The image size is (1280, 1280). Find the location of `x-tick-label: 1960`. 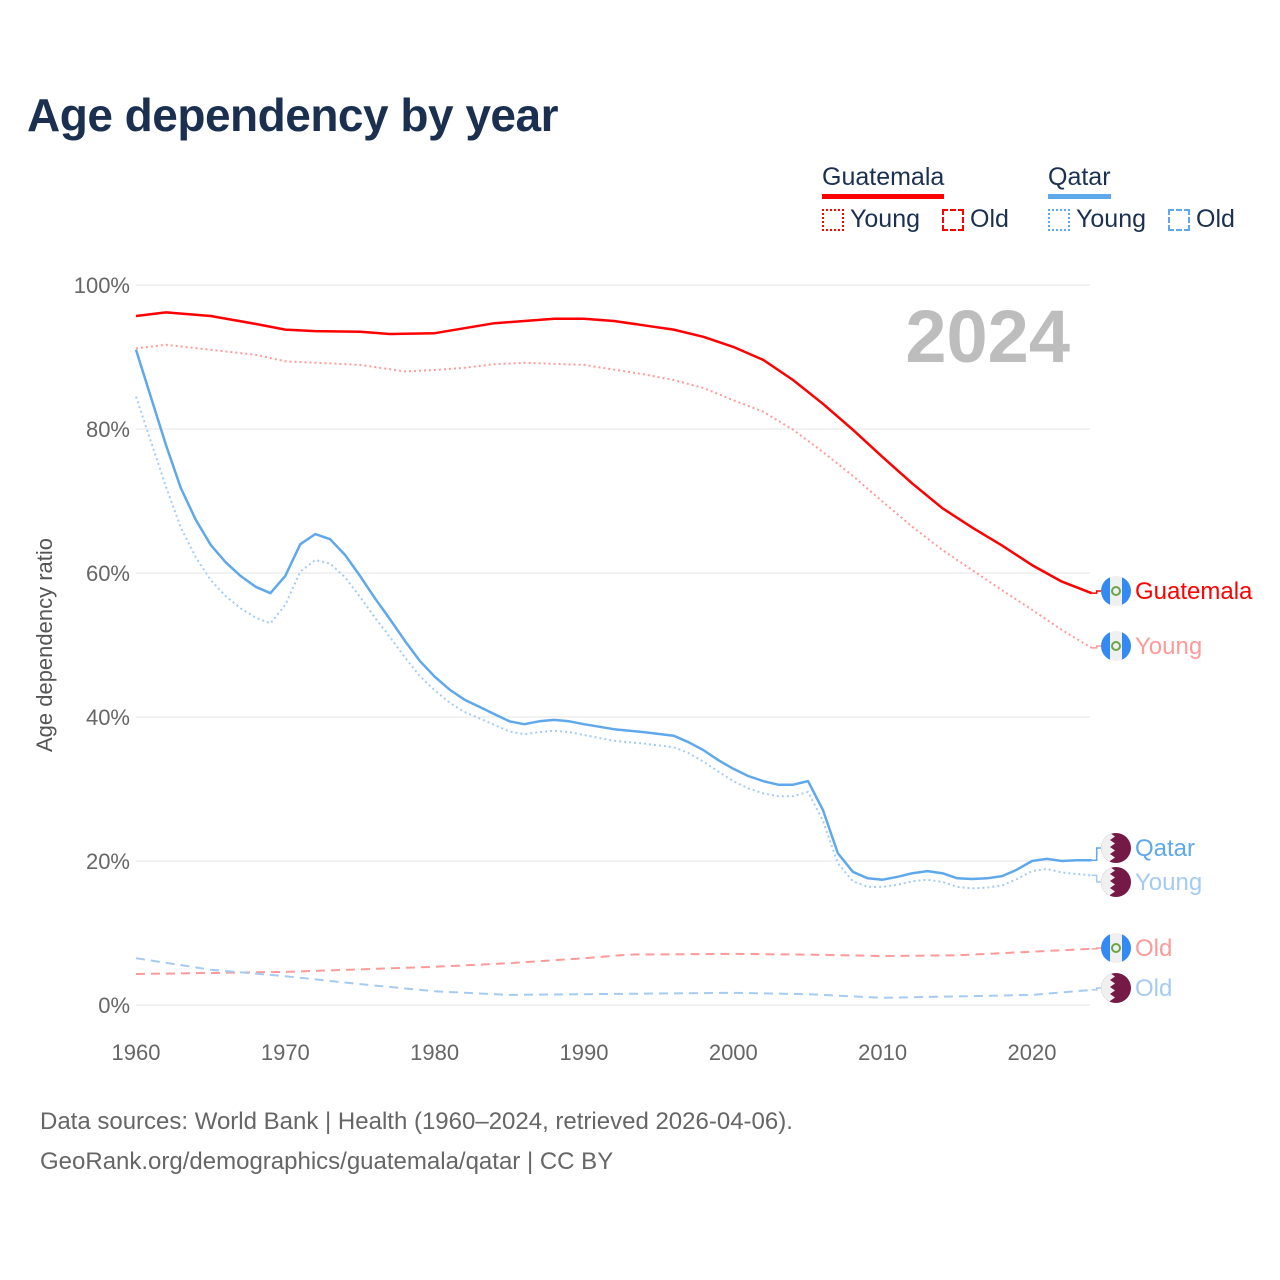

x-tick-label: 1960 is located at coordinates (136, 1052).